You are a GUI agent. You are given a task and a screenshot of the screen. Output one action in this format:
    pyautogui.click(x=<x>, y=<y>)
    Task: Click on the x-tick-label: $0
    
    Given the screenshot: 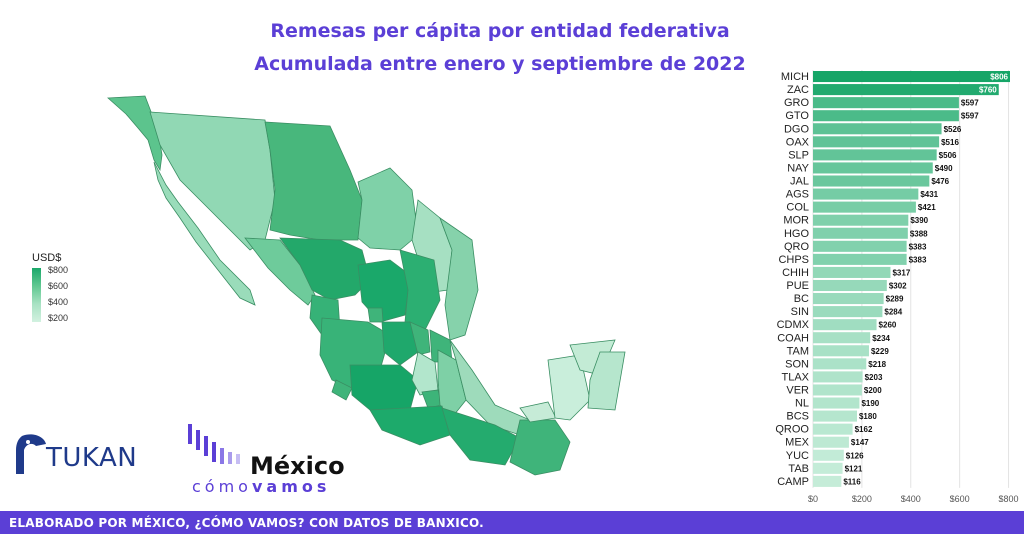 What is the action you would take?
    pyautogui.click(x=813, y=498)
    